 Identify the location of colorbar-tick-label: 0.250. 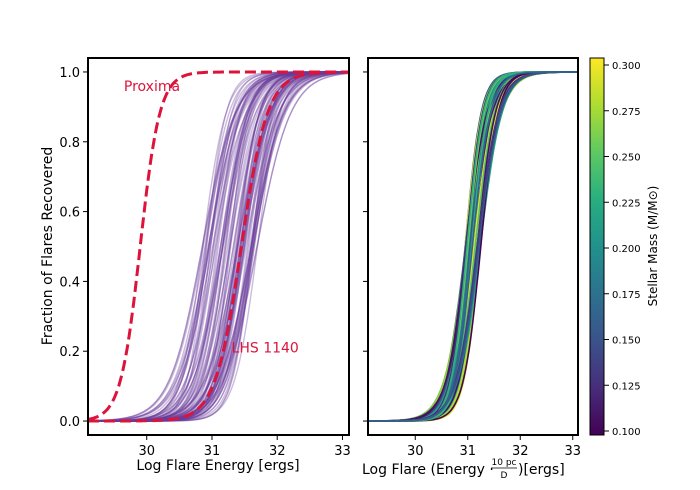
(626, 158).